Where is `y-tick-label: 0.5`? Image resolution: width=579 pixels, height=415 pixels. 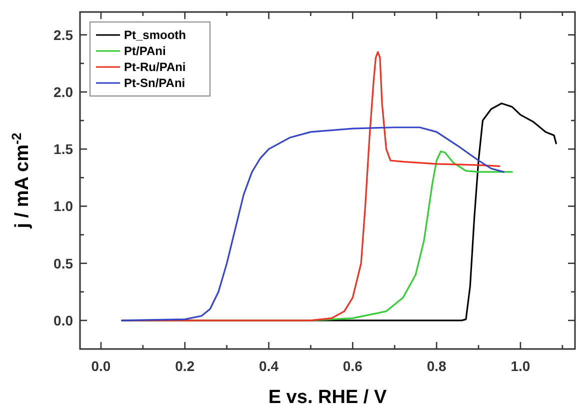
y-tick-label: 0.5 is located at coordinates (64, 263).